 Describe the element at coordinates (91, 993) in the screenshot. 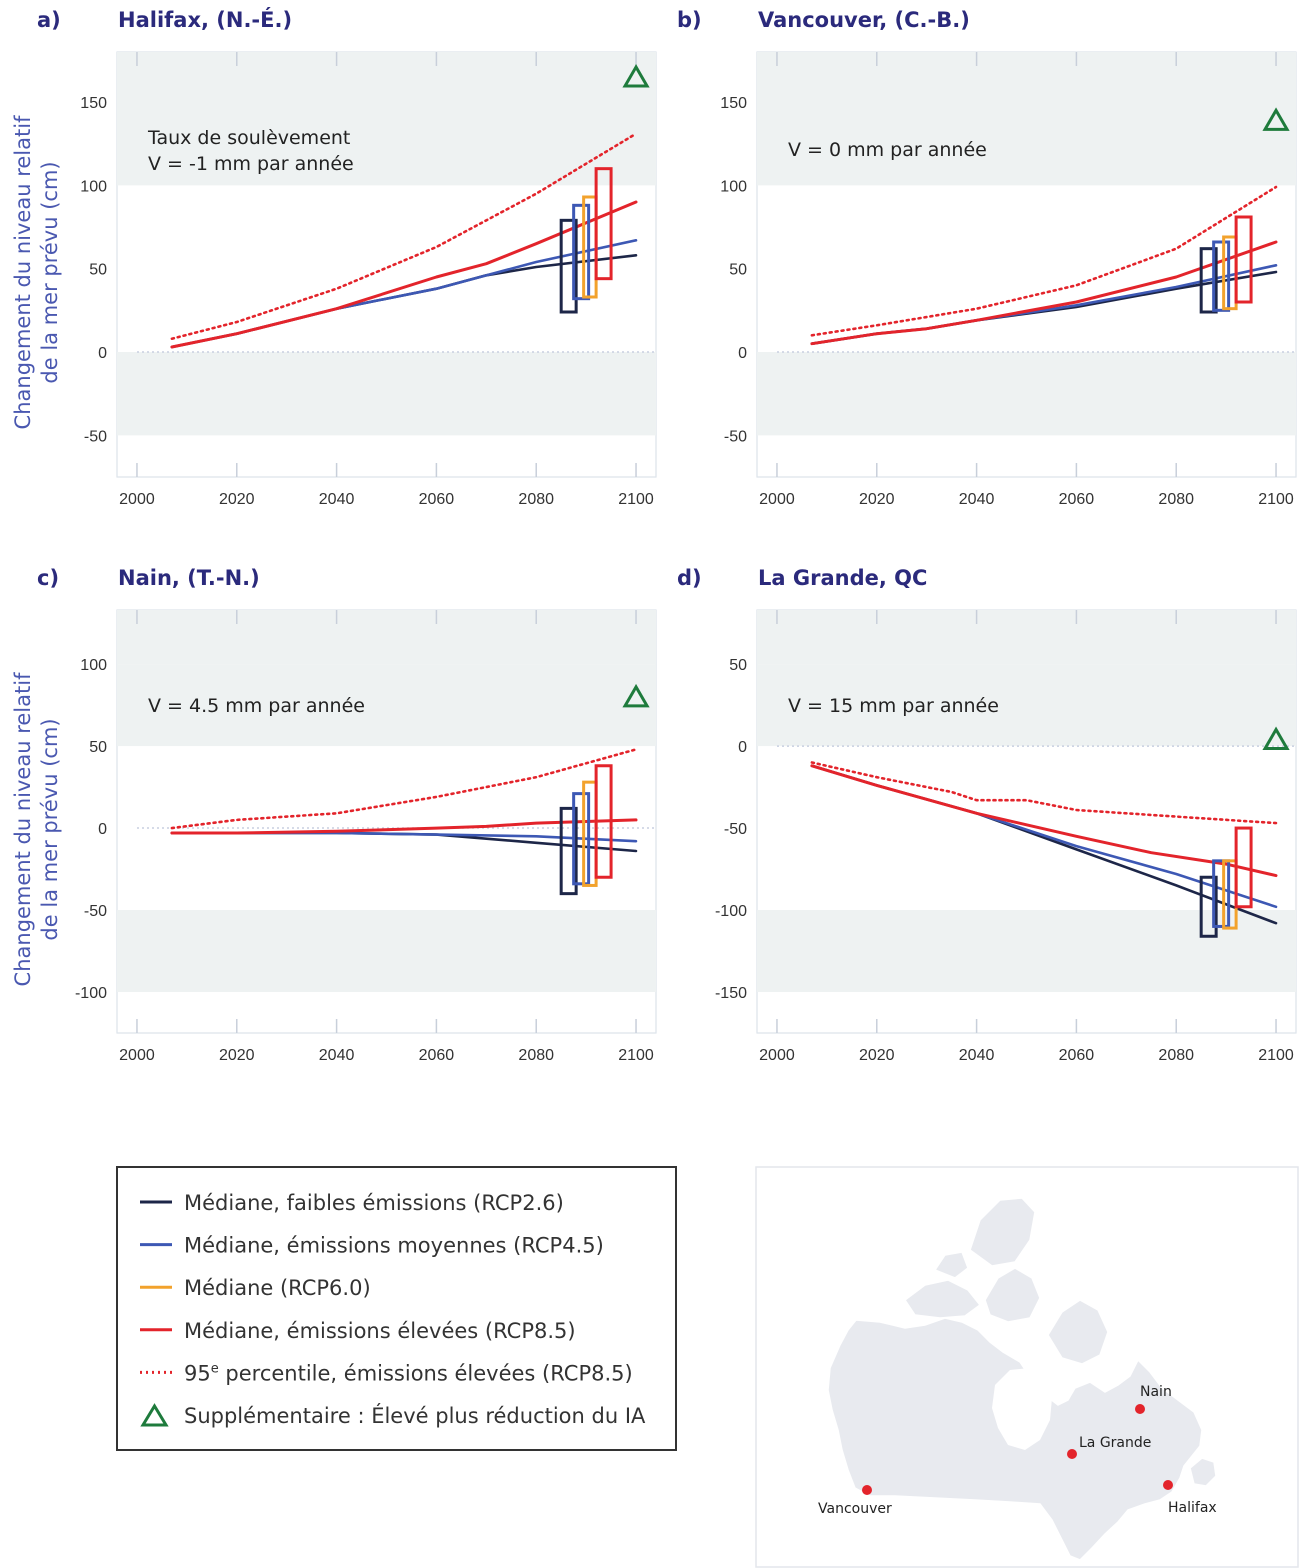

I see `y-tick-label: -100` at that location.